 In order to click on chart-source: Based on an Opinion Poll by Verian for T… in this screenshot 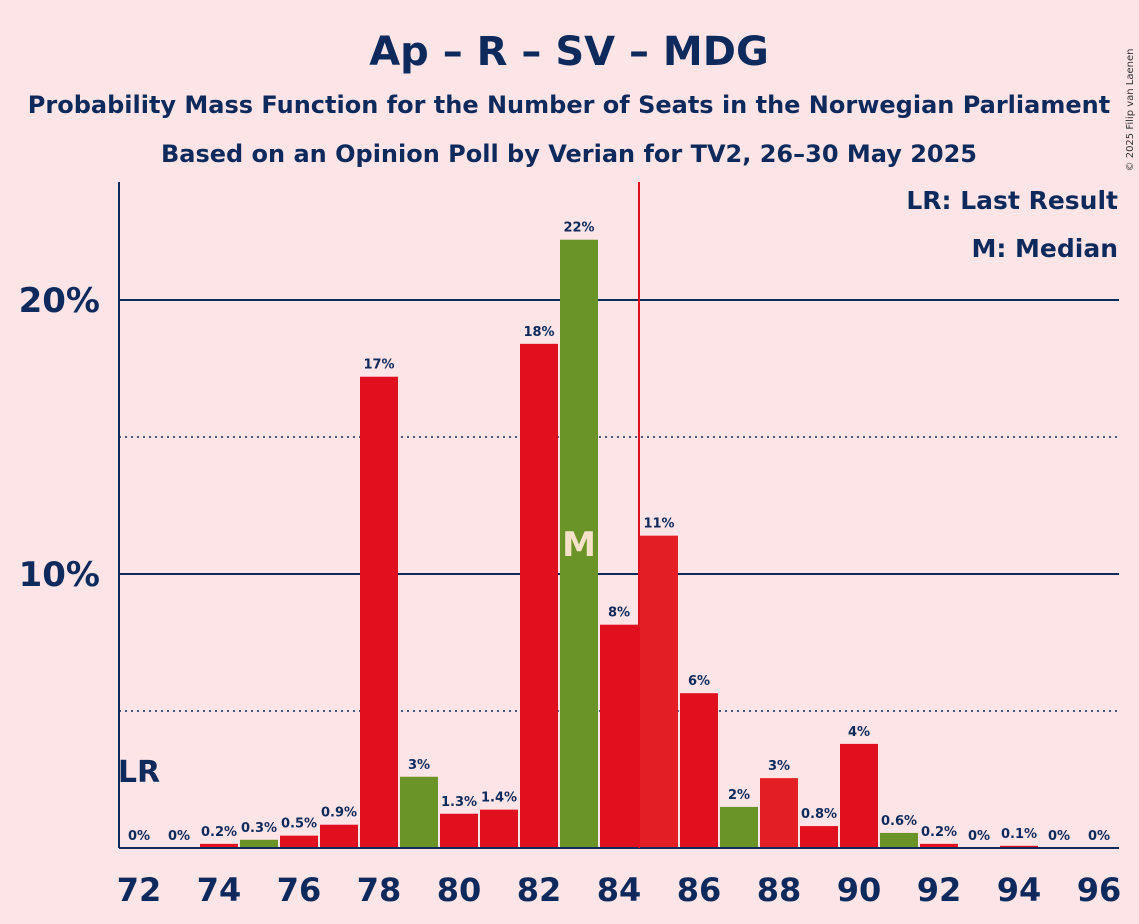, I will do `click(569, 154)`.